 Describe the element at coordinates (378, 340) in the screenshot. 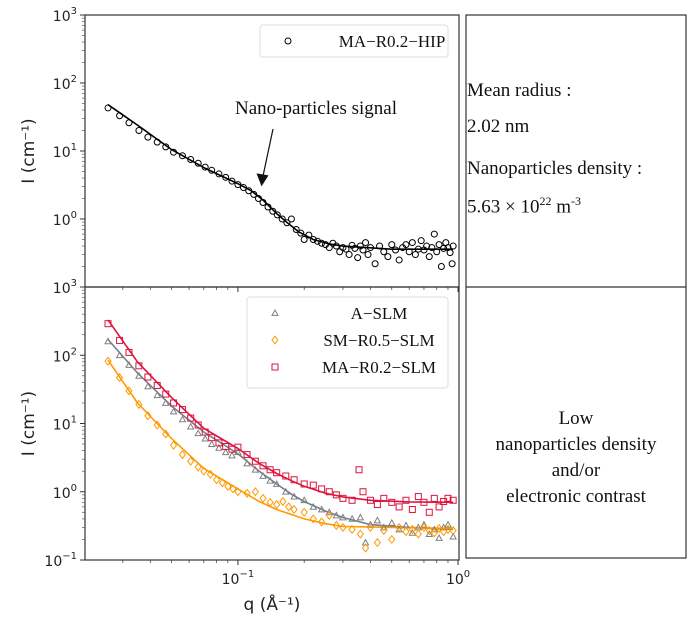

I see `legend-label: SM−R0.5−SLM` at that location.